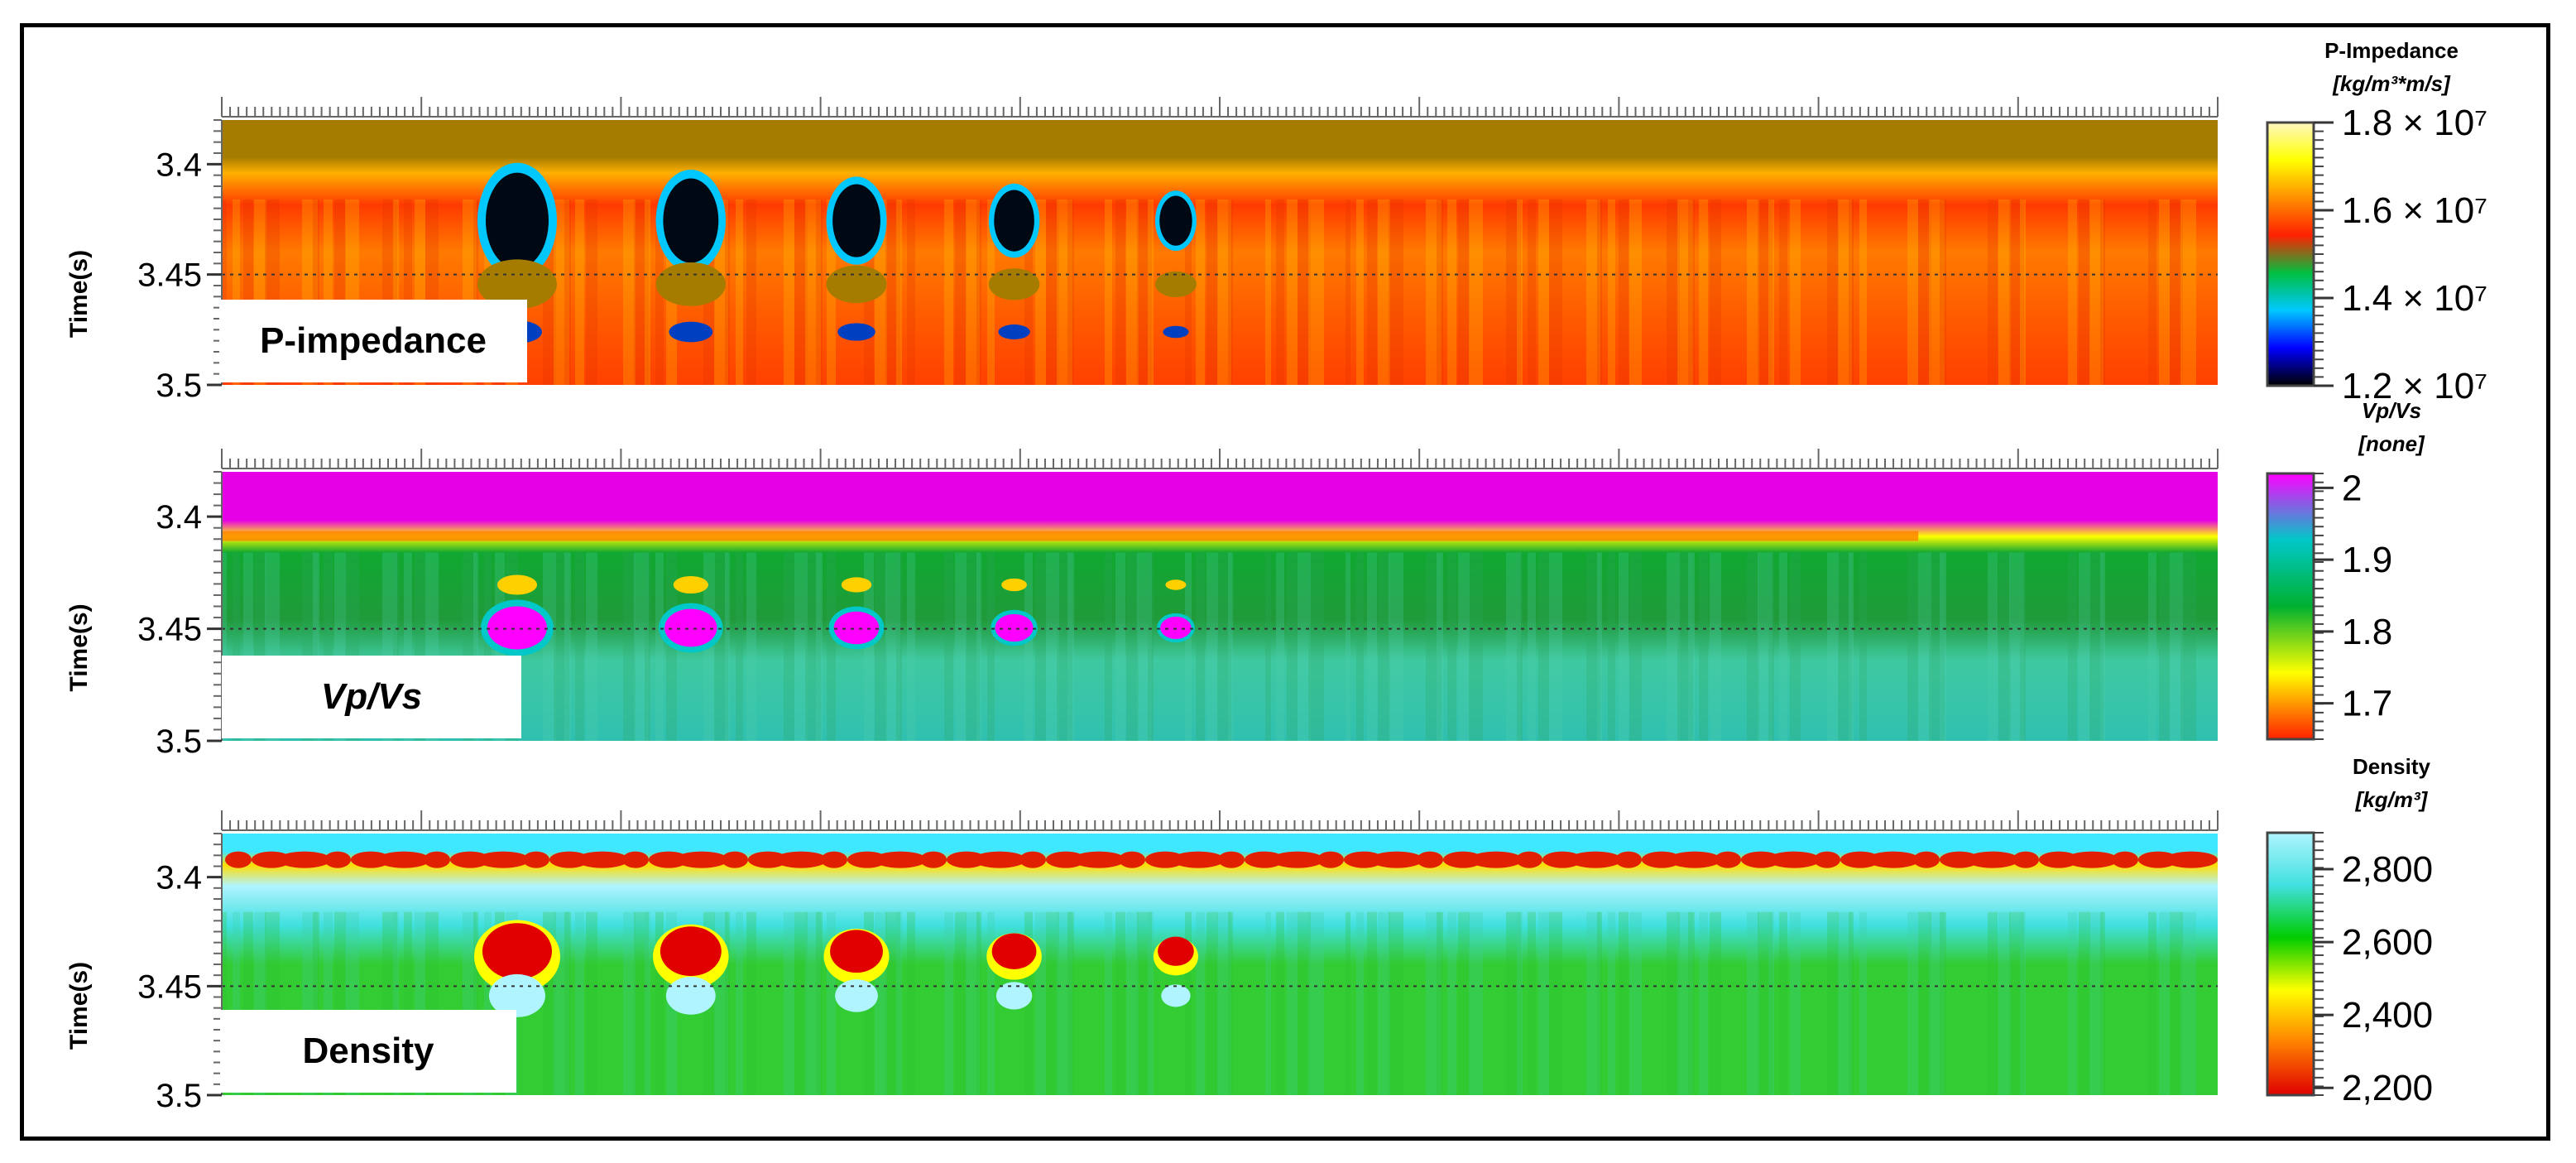 This screenshot has width=2576, height=1163. What do you see at coordinates (2352, 488) in the screenshot?
I see `colorbar-tick-label: 2` at bounding box center [2352, 488].